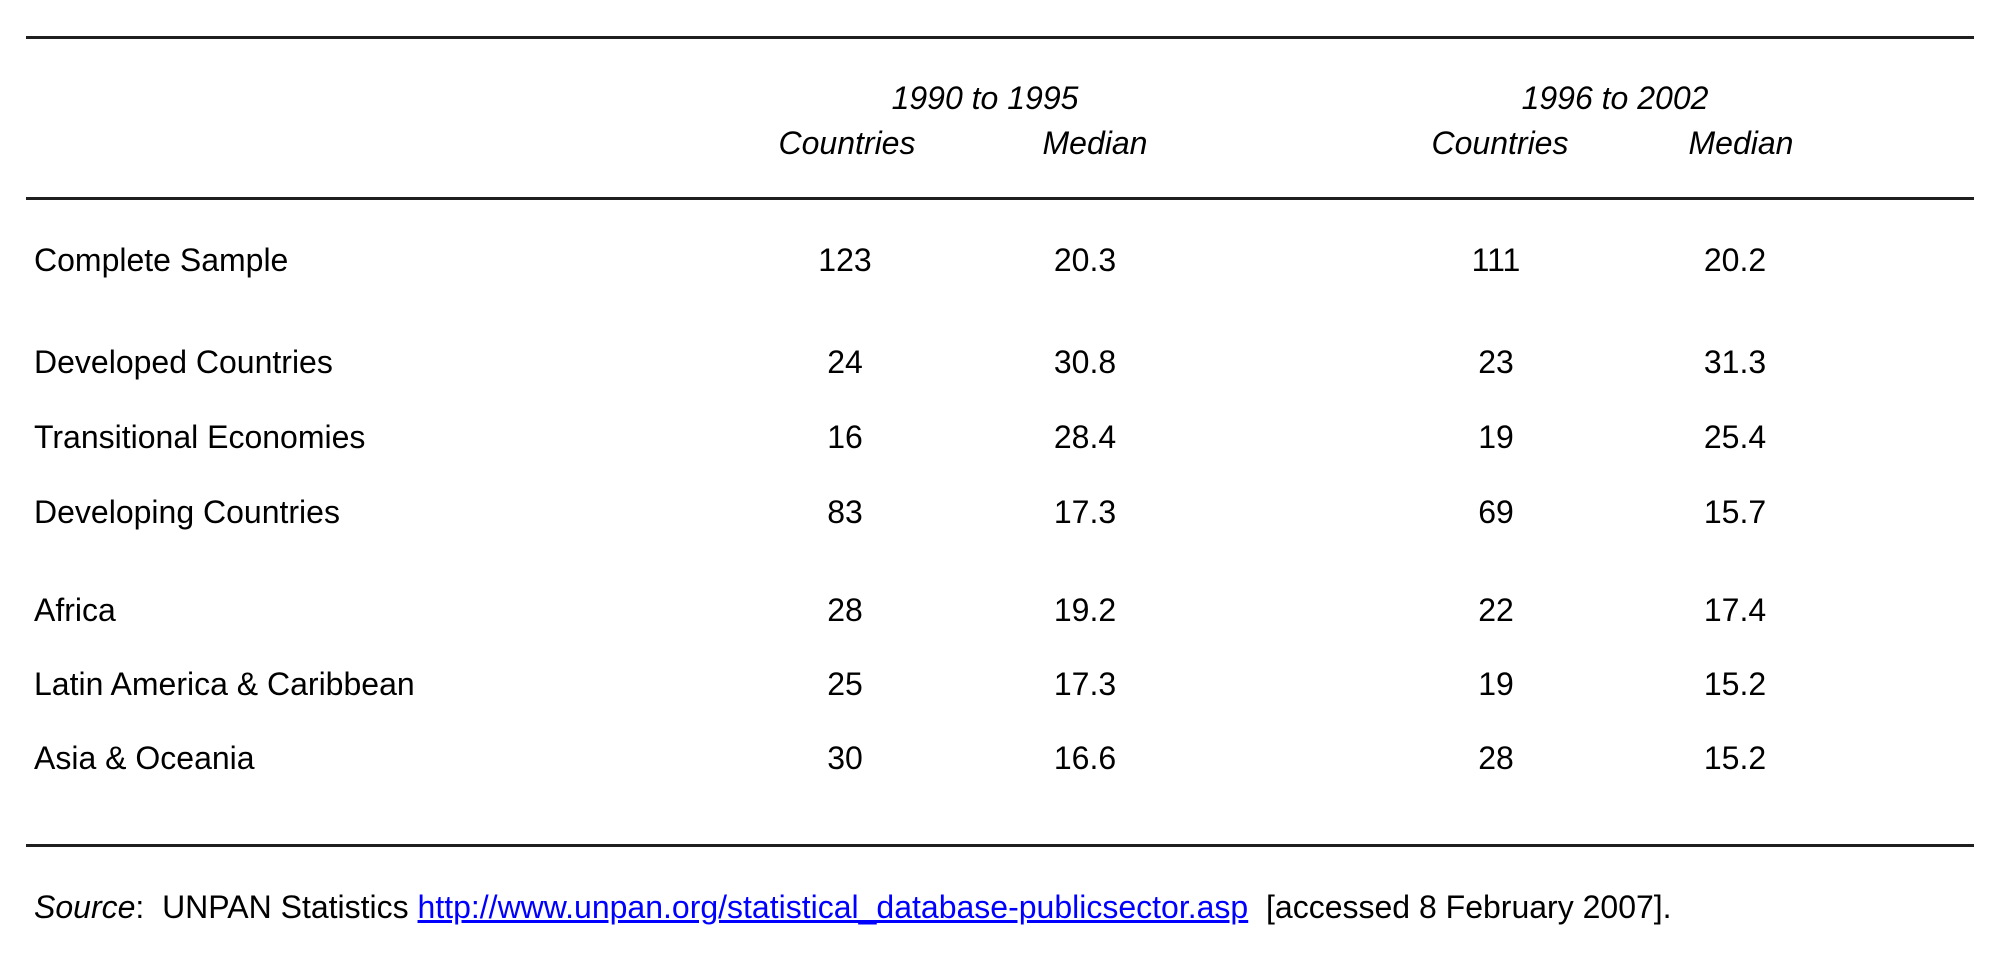  Describe the element at coordinates (1085, 610) in the screenshot. I see `cell-median-1990: 19.2` at that location.